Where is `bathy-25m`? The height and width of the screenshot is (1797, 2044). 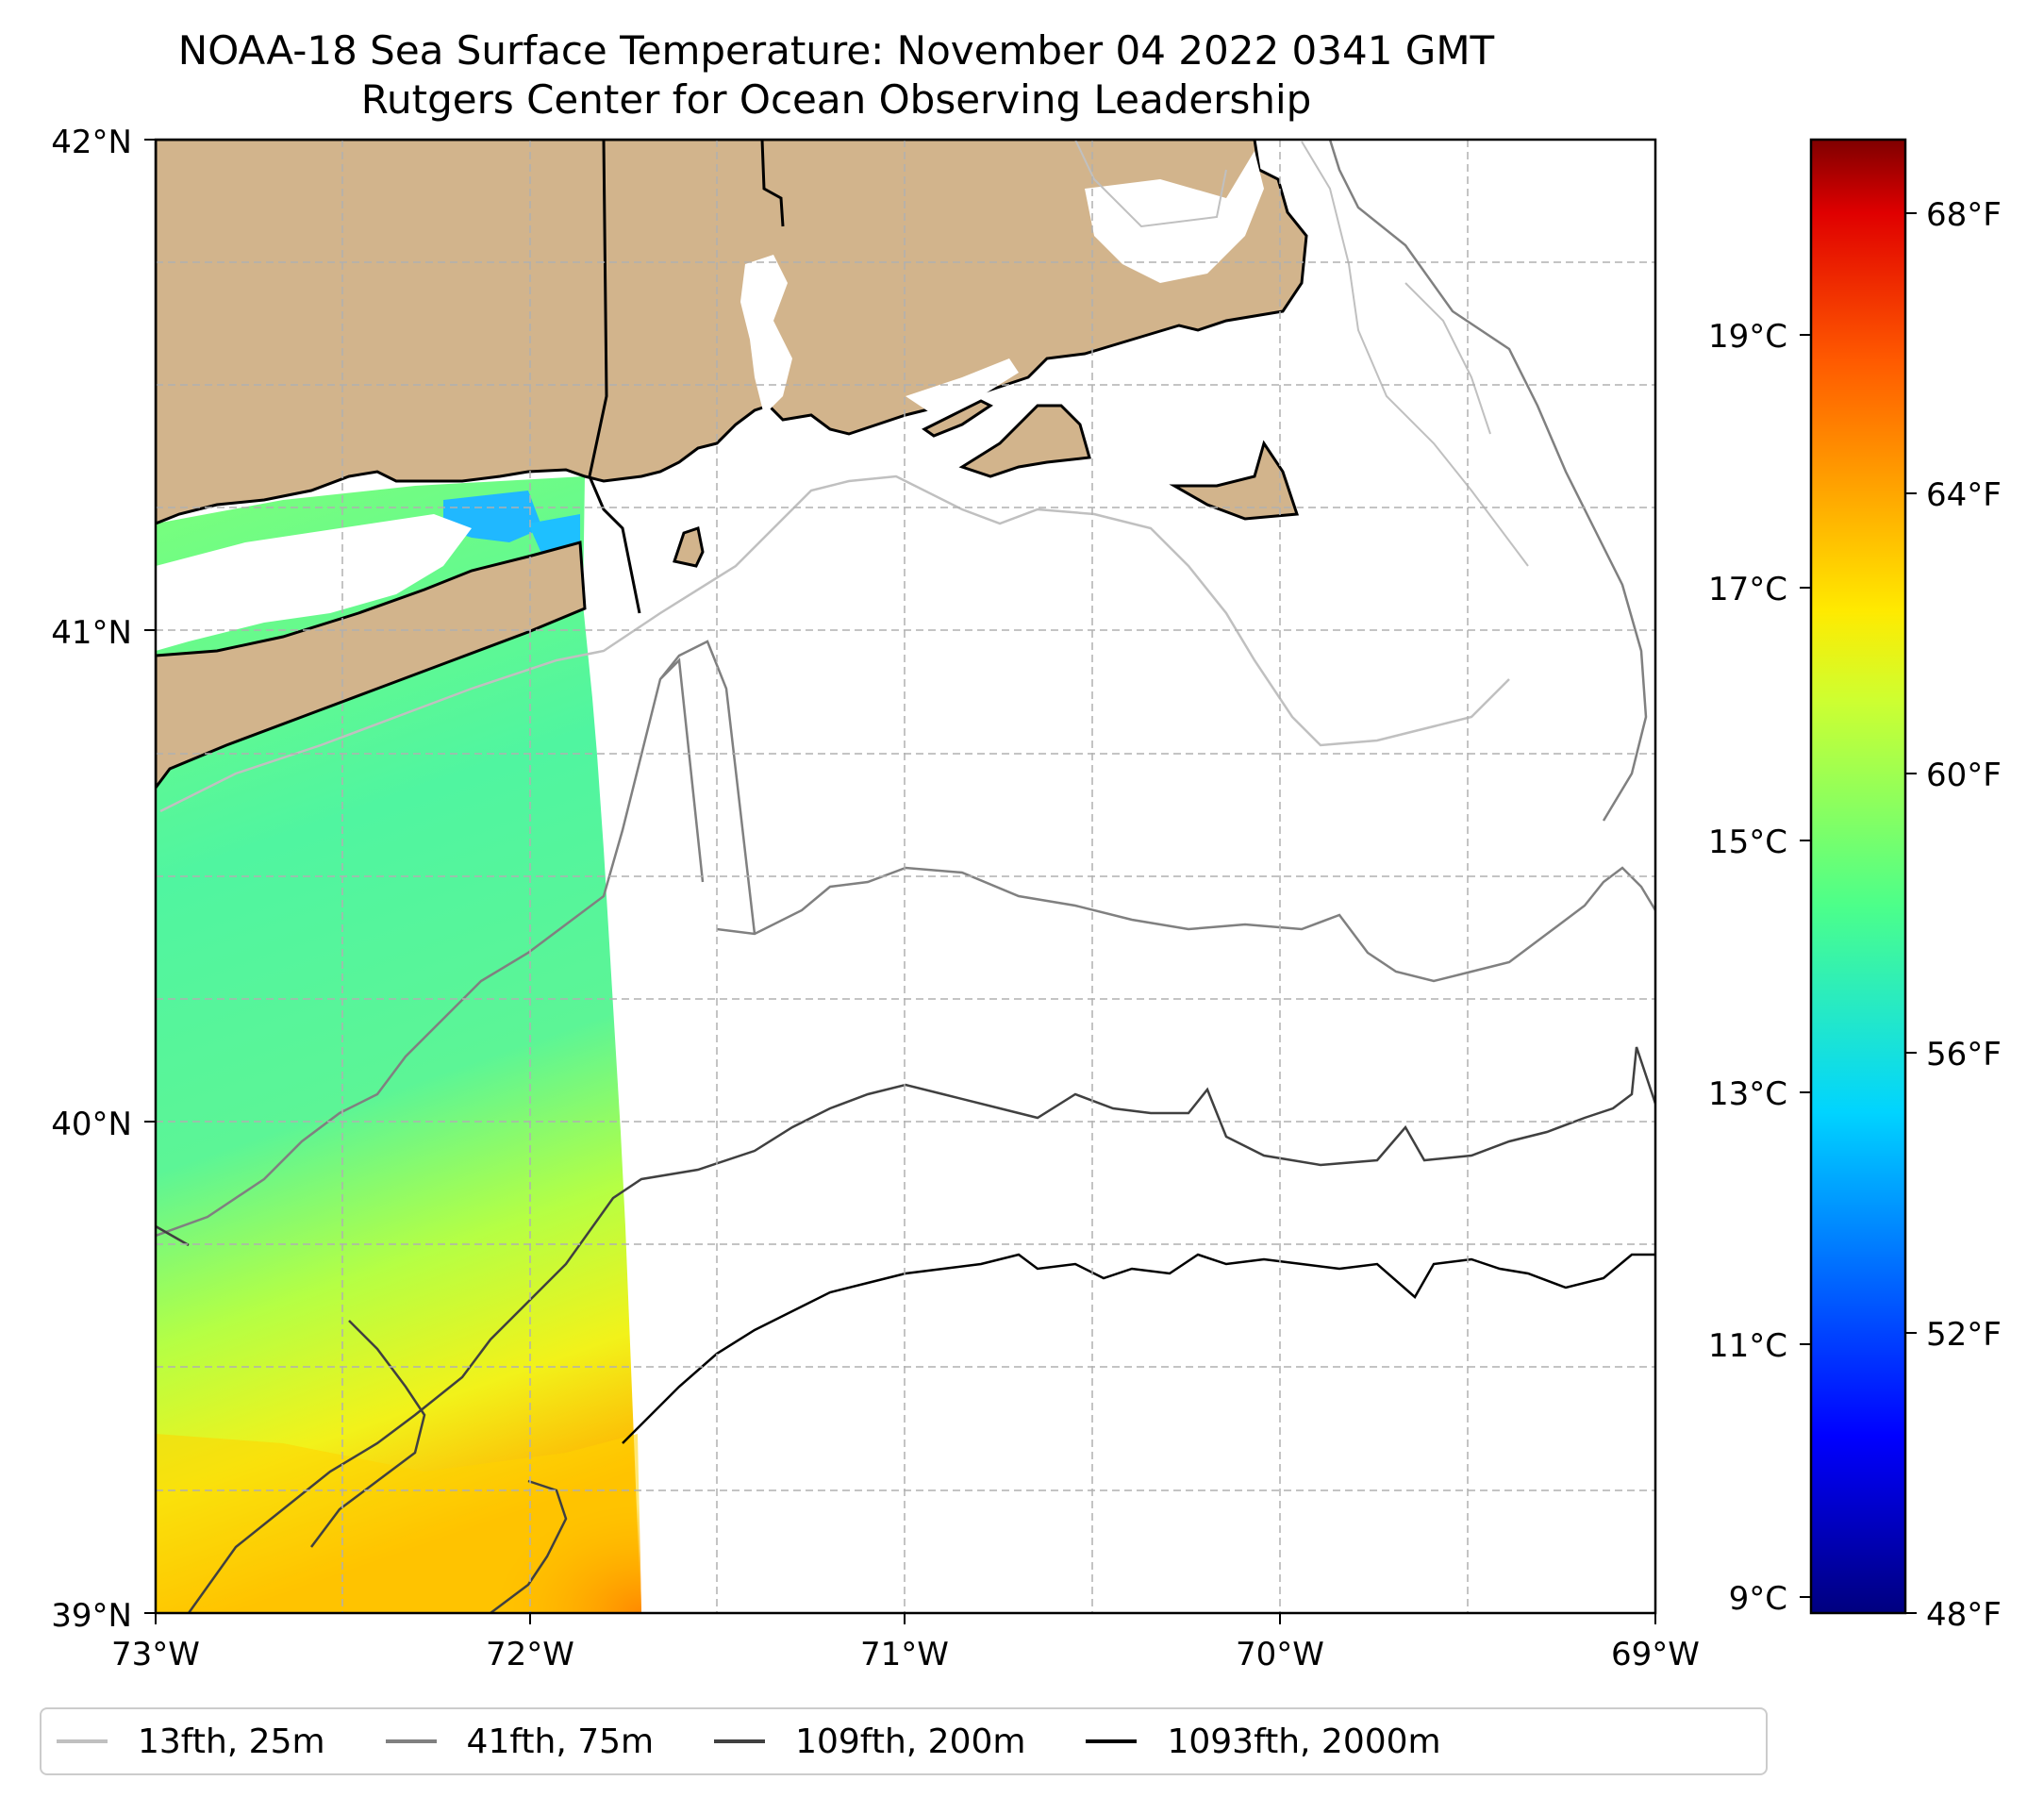
bathy-25m is located at coordinates (834, 643).